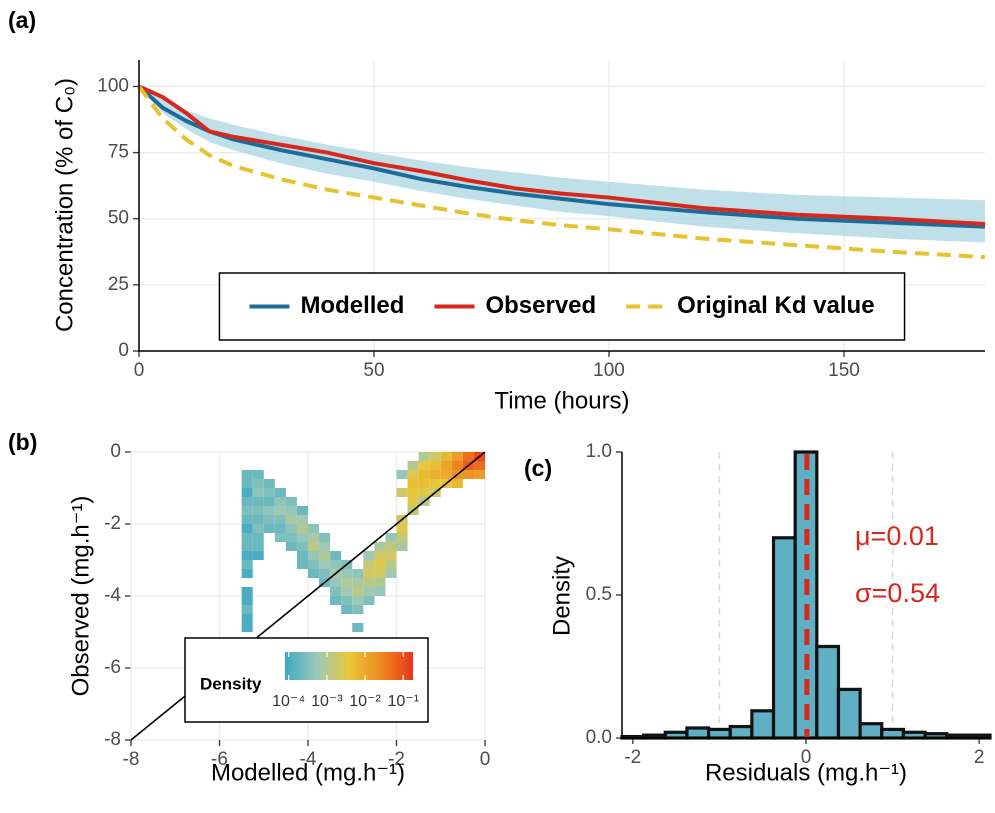  What do you see at coordinates (897, 536) in the screenshot?
I see `annotation: μ=0.01` at bounding box center [897, 536].